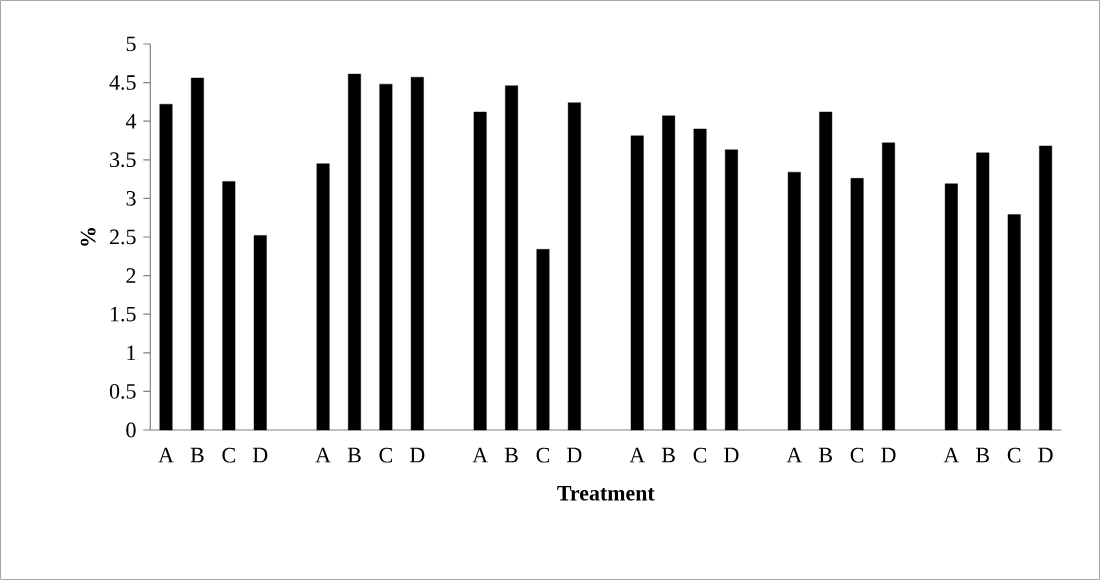  What do you see at coordinates (122, 82) in the screenshot?
I see `y-tick-label: 4.5` at bounding box center [122, 82].